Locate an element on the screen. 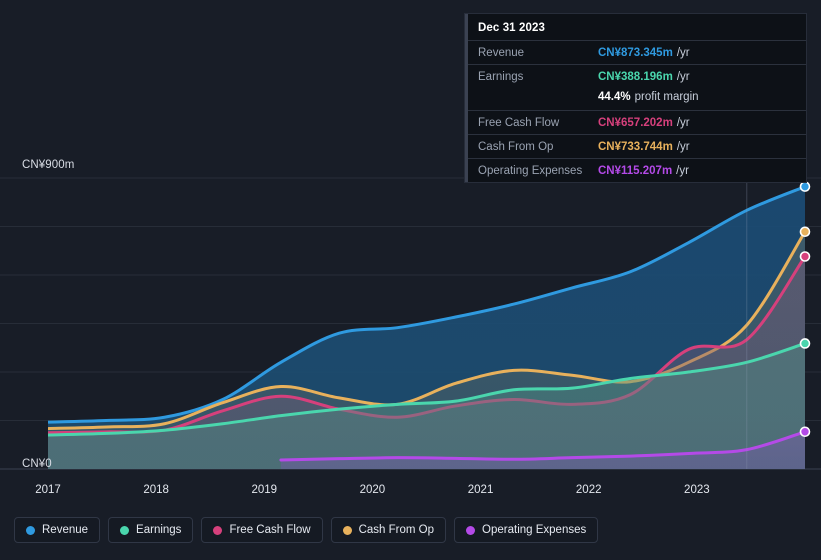 The width and height of the screenshot is (821, 560). legend-item-revenue: Revenue is located at coordinates (57, 530).